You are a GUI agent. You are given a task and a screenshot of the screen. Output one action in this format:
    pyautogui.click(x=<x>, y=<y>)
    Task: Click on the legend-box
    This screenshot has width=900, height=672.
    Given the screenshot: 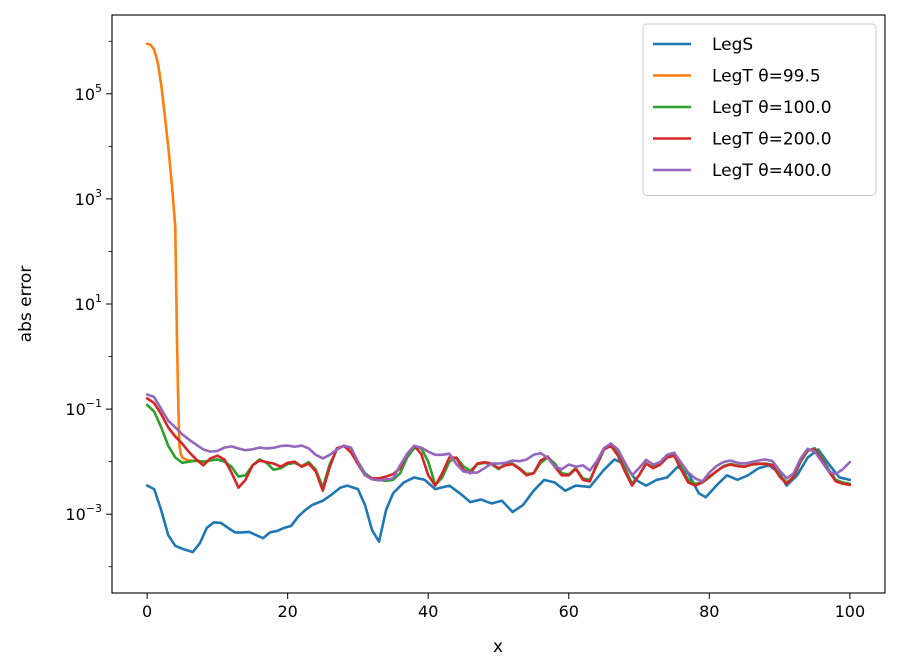 What is the action you would take?
    pyautogui.click(x=759, y=109)
    